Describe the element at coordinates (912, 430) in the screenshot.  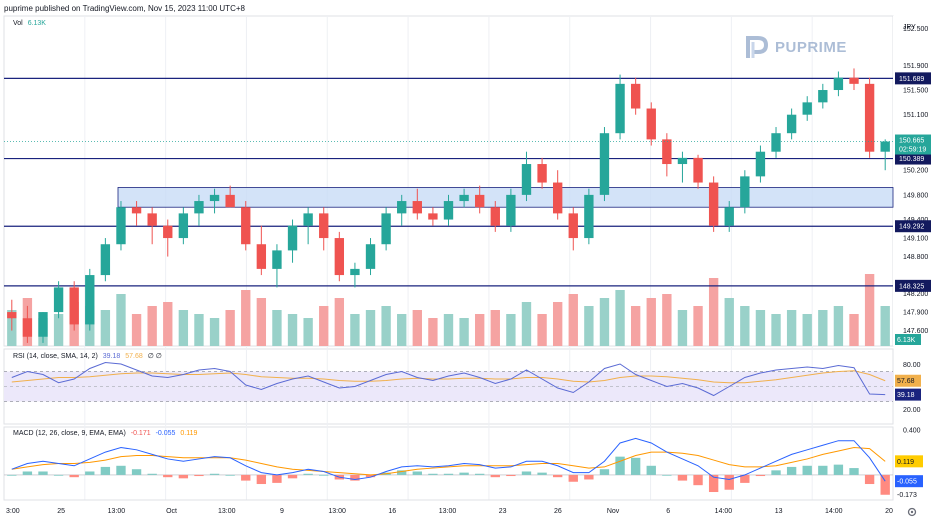
I see `macd-tick-label: 0.400` at that location.